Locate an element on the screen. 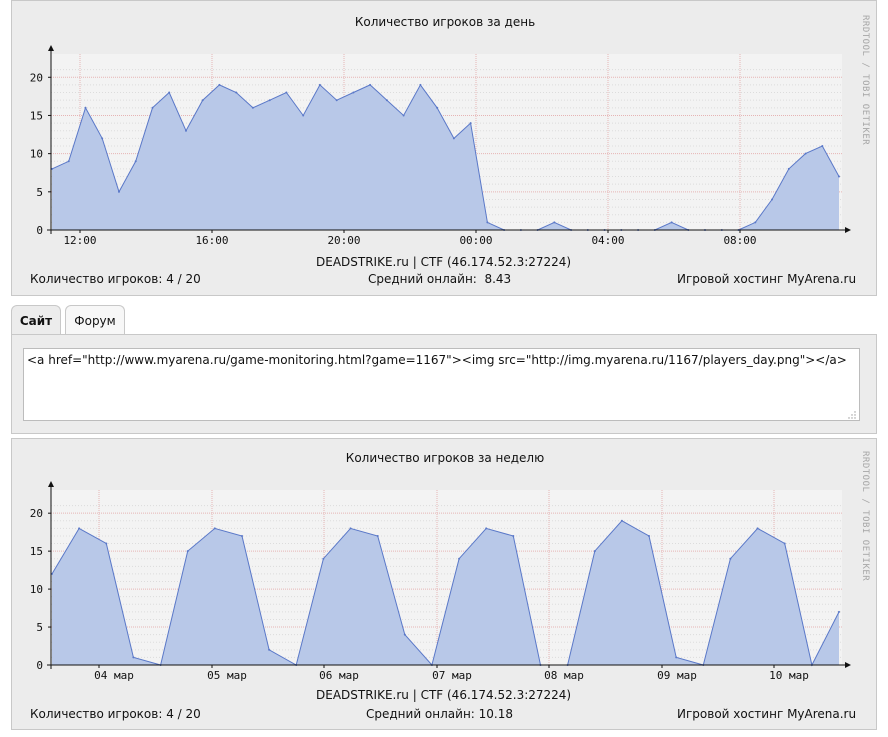 The height and width of the screenshot is (737, 888). x-tick-label: 04:00 is located at coordinates (607, 240).